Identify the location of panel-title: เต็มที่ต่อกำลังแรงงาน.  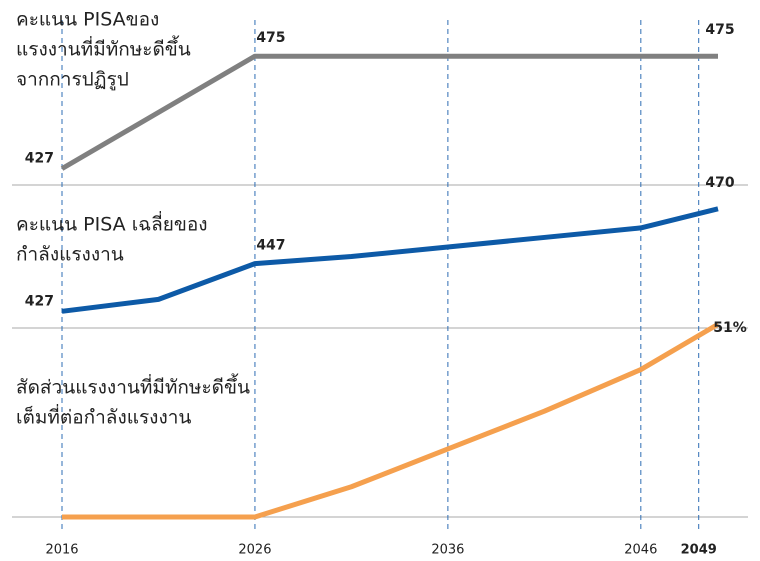
(103, 416).